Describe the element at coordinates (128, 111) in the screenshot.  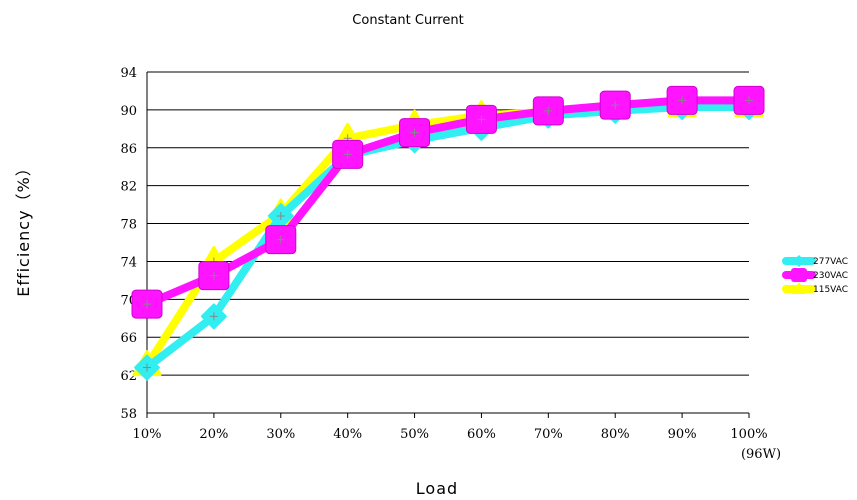
I see `y-tick-label: 90` at that location.